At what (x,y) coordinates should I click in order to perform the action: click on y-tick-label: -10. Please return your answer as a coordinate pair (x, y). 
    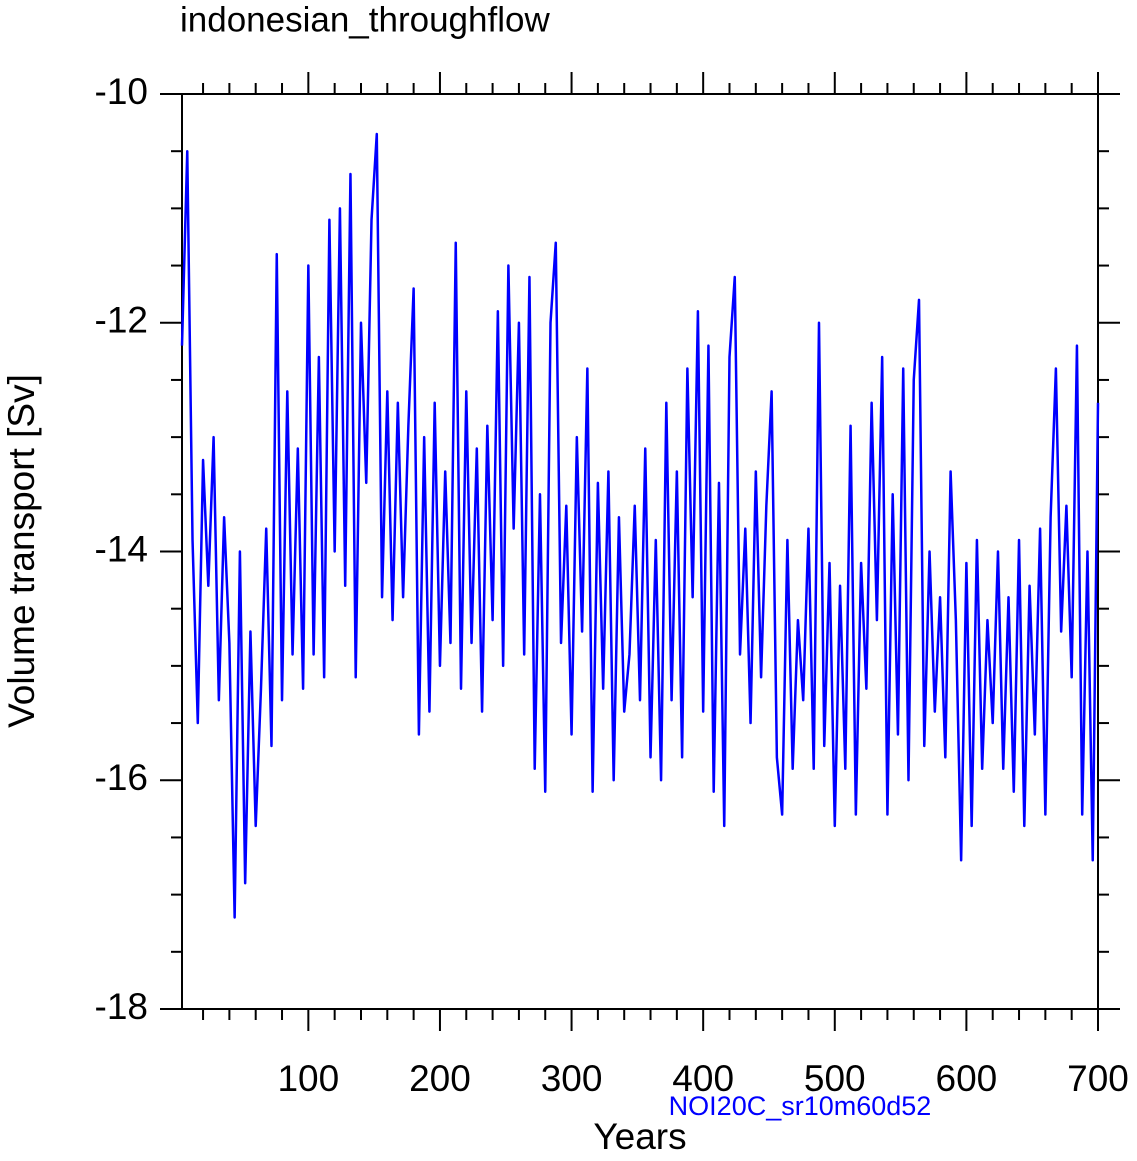
    Looking at the image, I should click on (121, 91).